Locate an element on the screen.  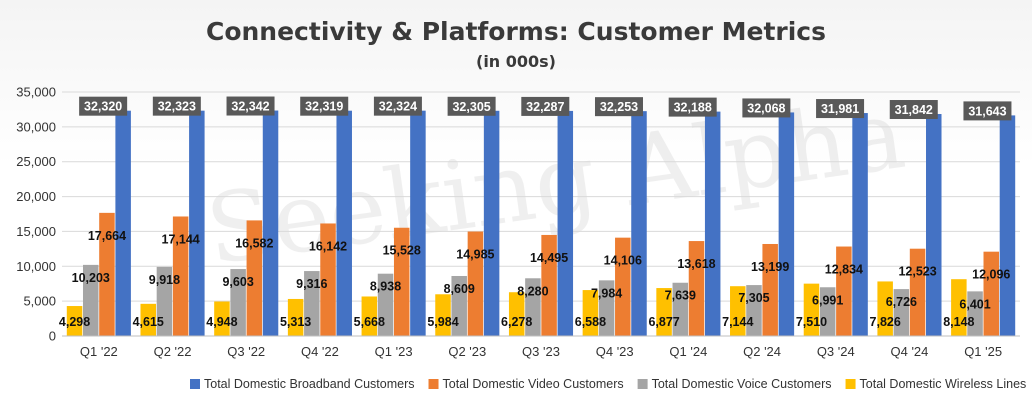
x-tick-label: Q1 '25 is located at coordinates (983, 351).